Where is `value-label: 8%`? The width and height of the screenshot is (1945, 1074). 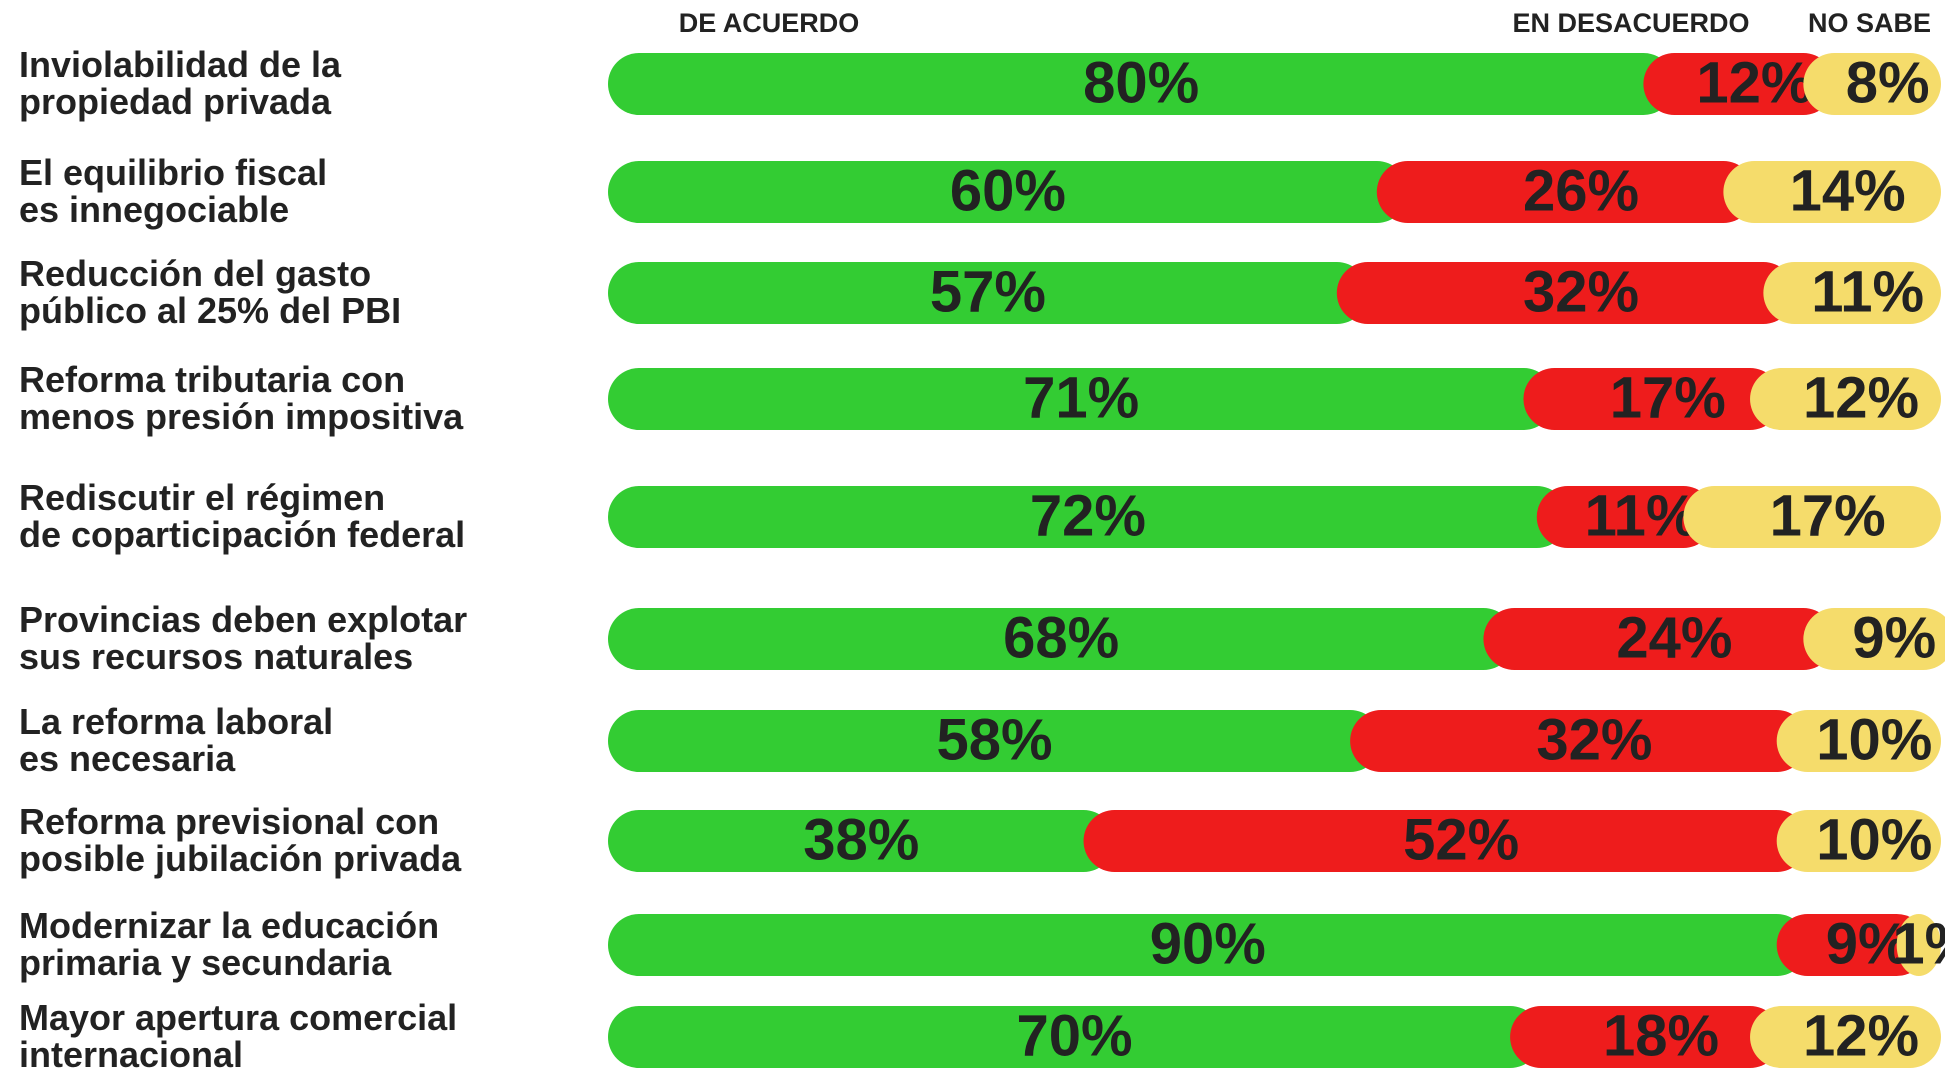
value-label: 8% is located at coordinates (1888, 82).